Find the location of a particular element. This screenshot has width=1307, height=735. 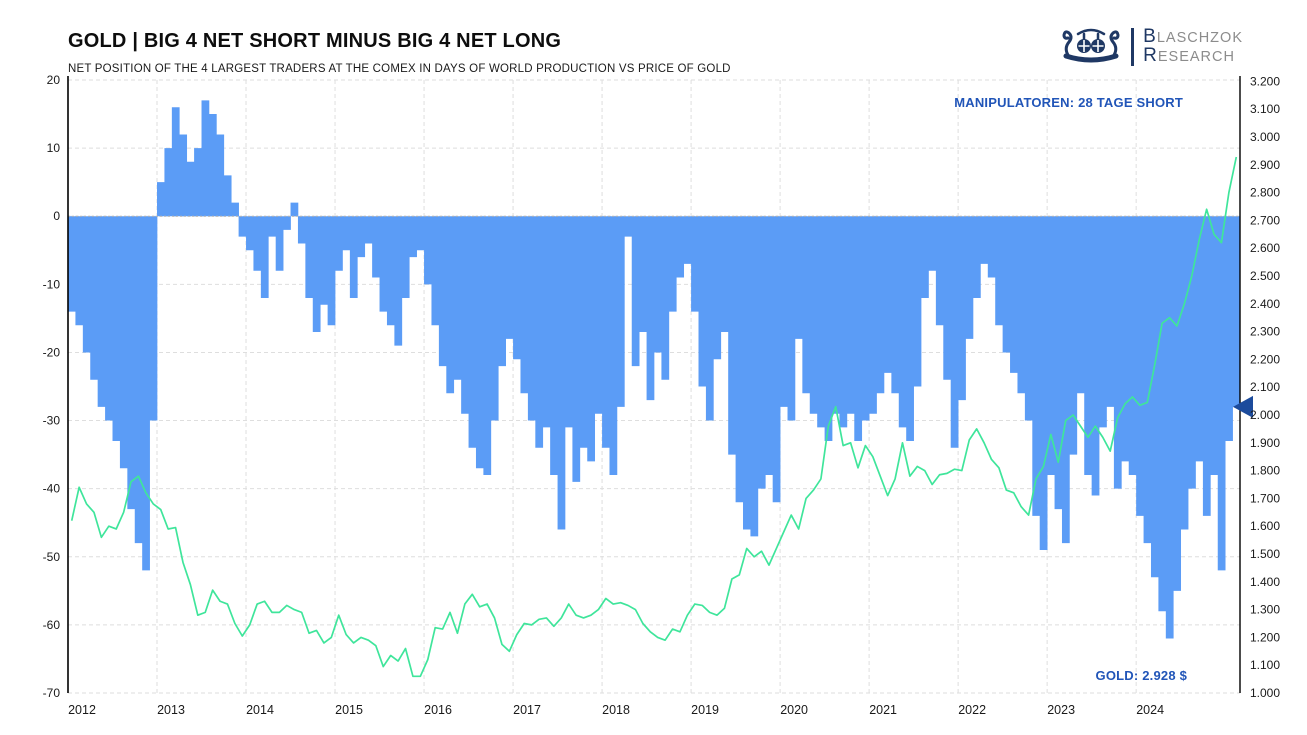

svg-text: 0 is located at coordinates (56, 216).